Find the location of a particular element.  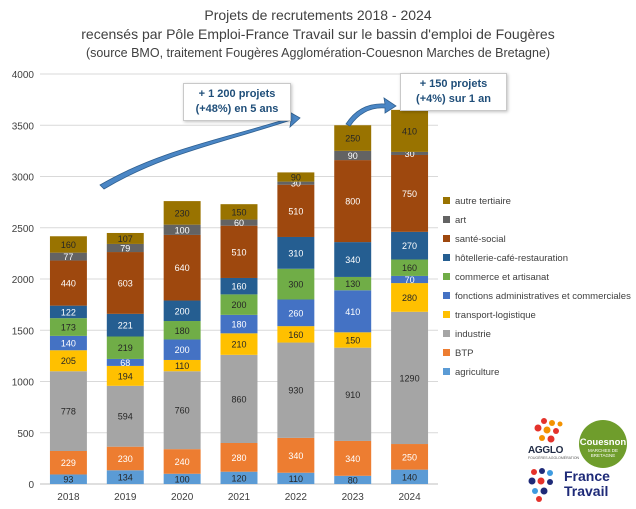

data-label: 120 is located at coordinates (238, 478).